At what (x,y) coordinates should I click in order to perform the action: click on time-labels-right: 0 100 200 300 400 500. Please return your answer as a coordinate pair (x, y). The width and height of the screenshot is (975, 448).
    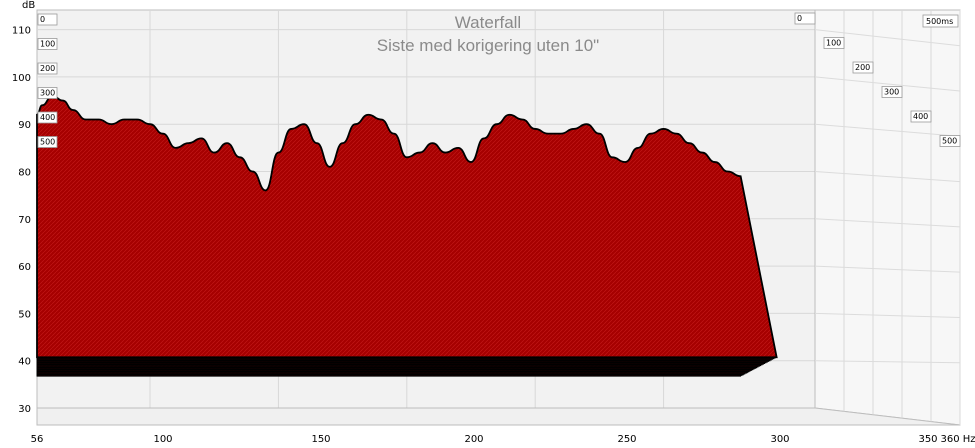
    Looking at the image, I should click on (877, 79).